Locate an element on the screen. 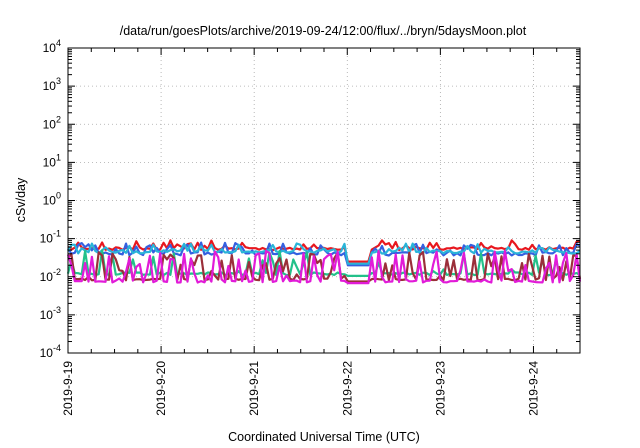 The width and height of the screenshot is (640, 448). x-tick-label: 2019-9-24 is located at coordinates (533, 388).